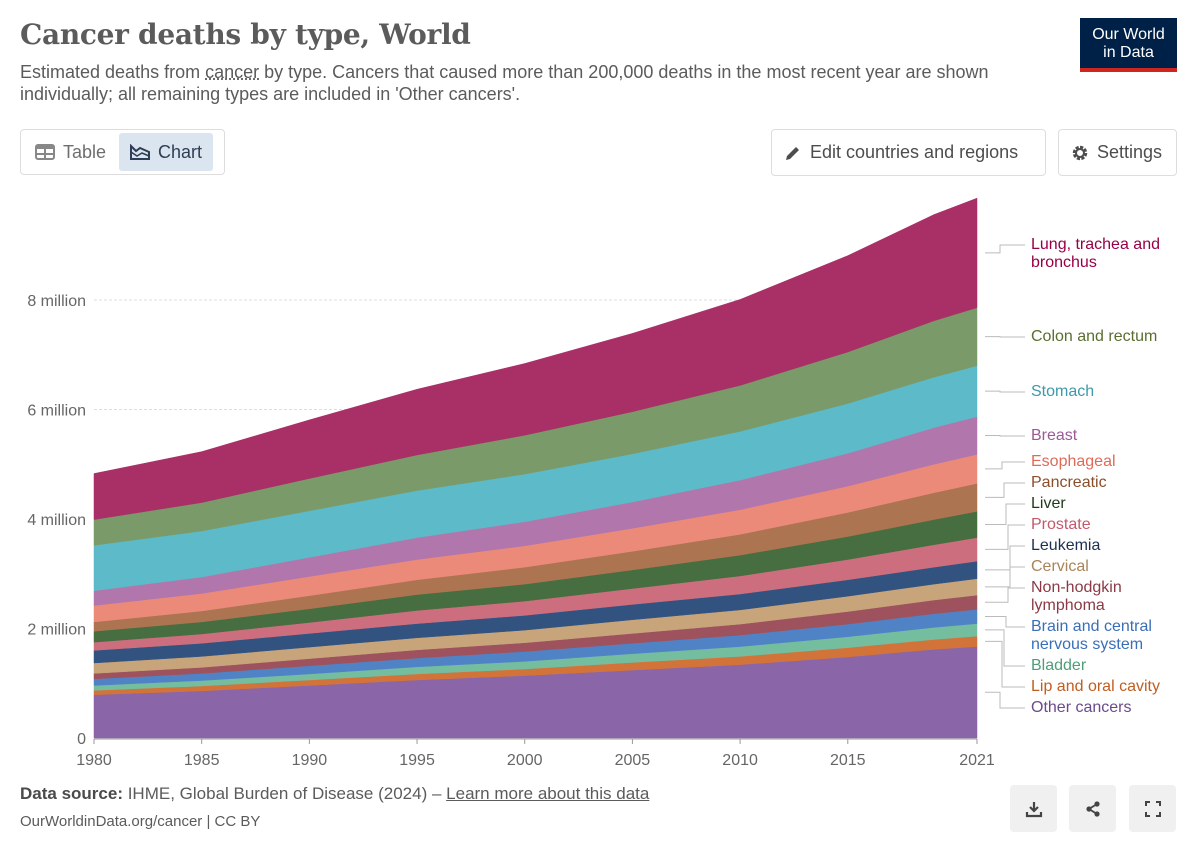 The height and width of the screenshot is (849, 1197). What do you see at coordinates (1095, 253) in the screenshot?
I see `legend-label-lung-trachea-and-bronchus: Lung, trachea and bronchus` at bounding box center [1095, 253].